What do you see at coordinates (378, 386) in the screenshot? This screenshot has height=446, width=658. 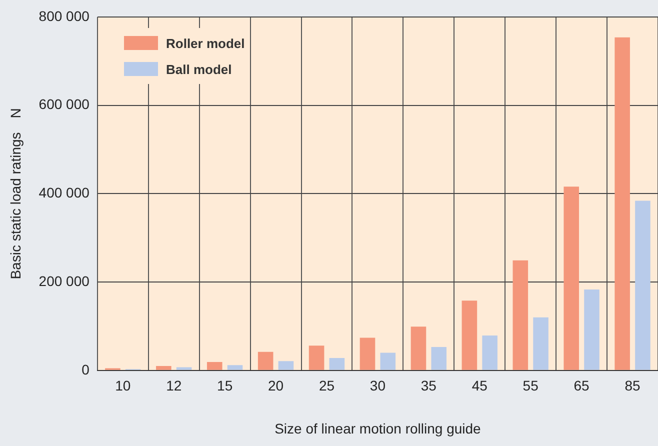 I see `x-tick-label: 30` at bounding box center [378, 386].